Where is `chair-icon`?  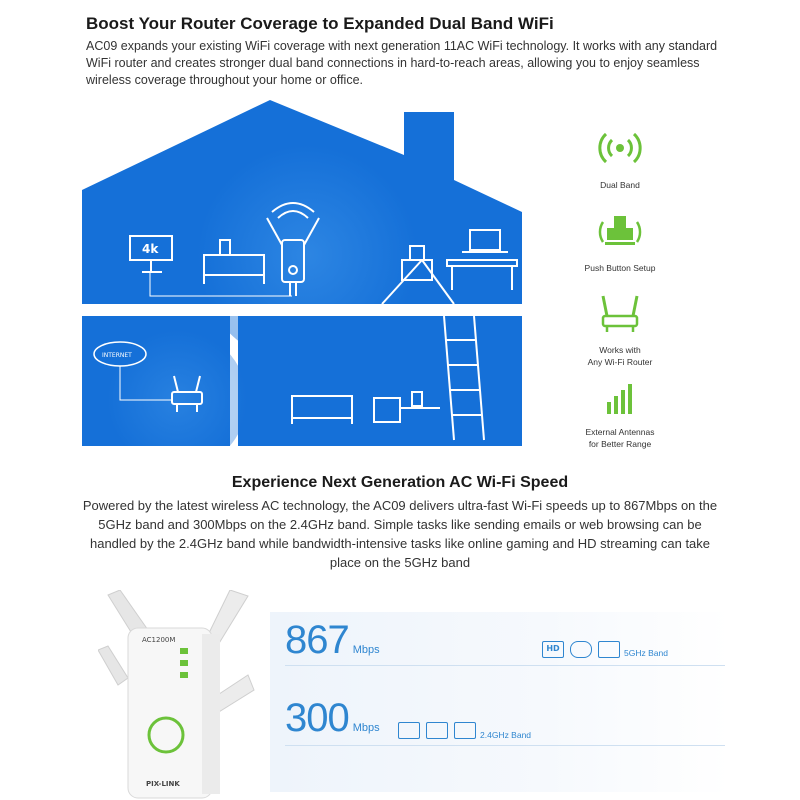 chair-icon is located at coordinates (417, 263).